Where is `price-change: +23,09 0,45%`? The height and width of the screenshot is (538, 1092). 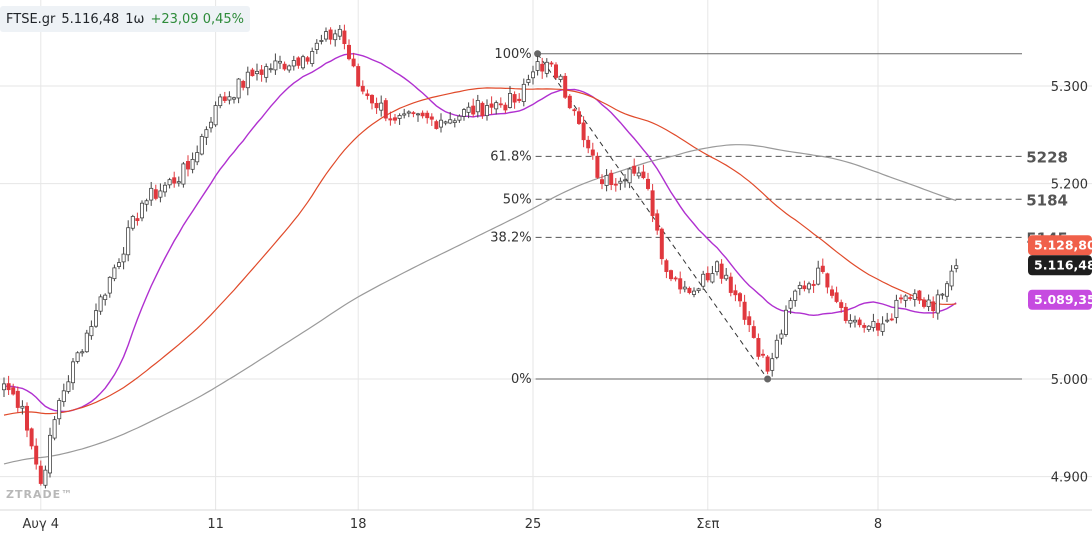 price-change: +23,09 0,45% is located at coordinates (197, 19).